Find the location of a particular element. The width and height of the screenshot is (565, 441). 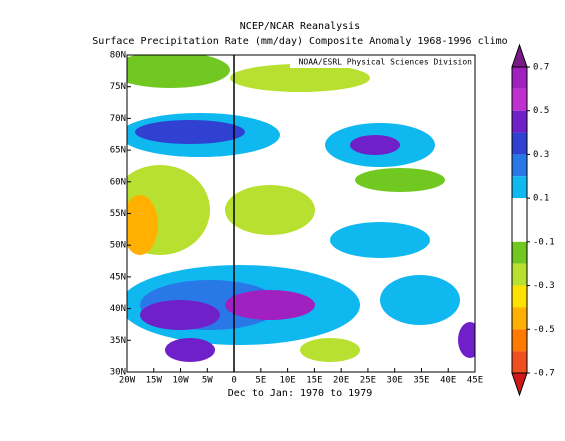

lon-label: 35E is located at coordinates (421, 381).